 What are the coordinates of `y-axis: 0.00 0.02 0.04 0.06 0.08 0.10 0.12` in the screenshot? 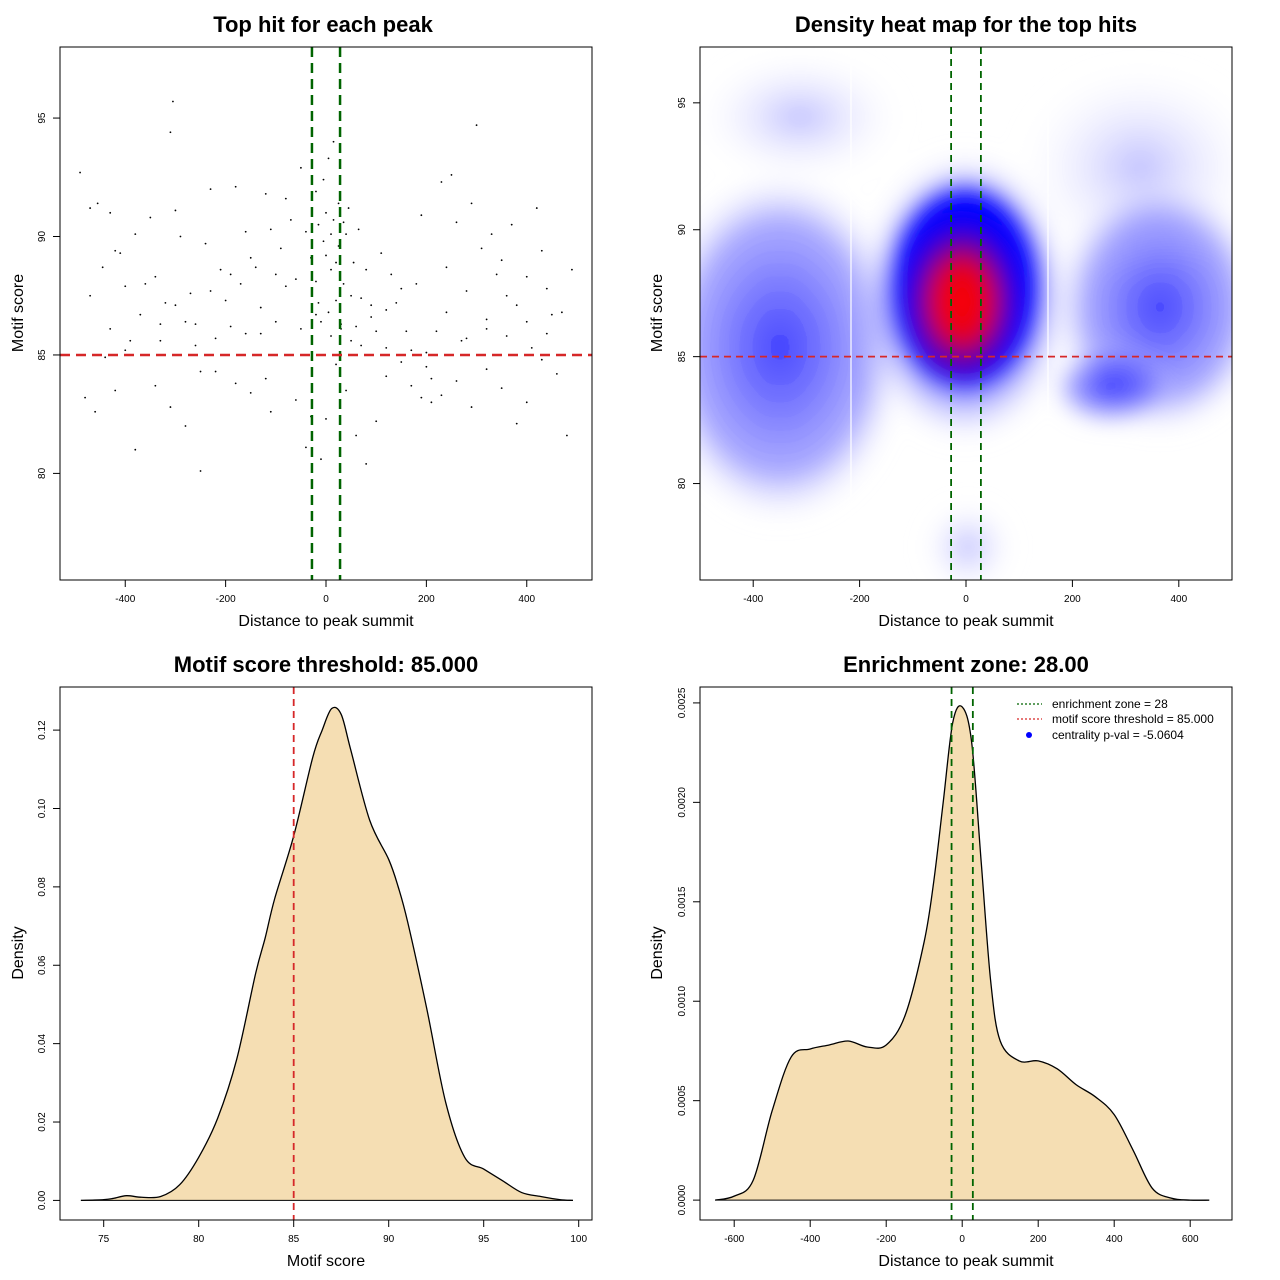 It's located at (49, 965).